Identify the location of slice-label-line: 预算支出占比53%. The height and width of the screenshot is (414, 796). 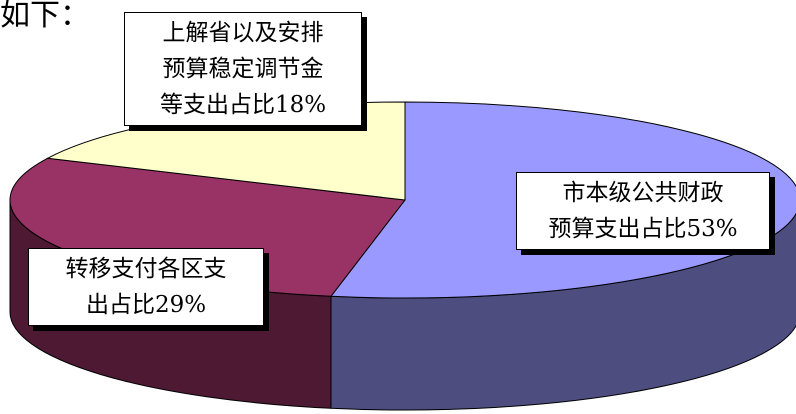
(643, 229).